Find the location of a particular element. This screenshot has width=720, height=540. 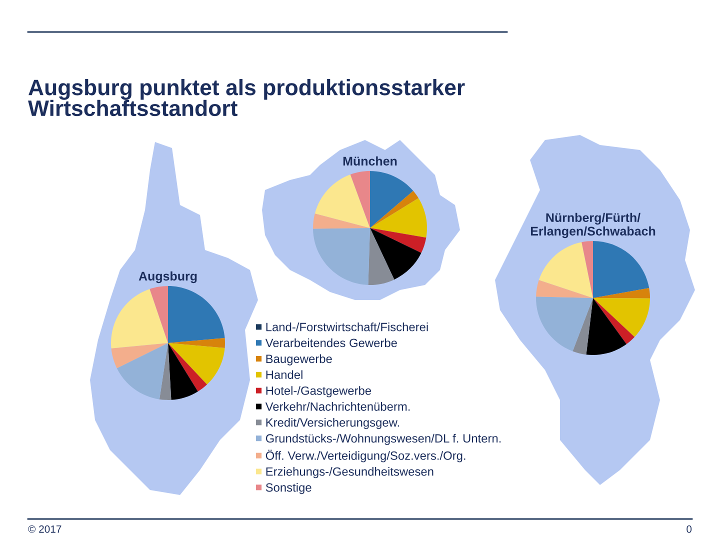

chart-title: Augsburg is located at coordinates (167, 277).